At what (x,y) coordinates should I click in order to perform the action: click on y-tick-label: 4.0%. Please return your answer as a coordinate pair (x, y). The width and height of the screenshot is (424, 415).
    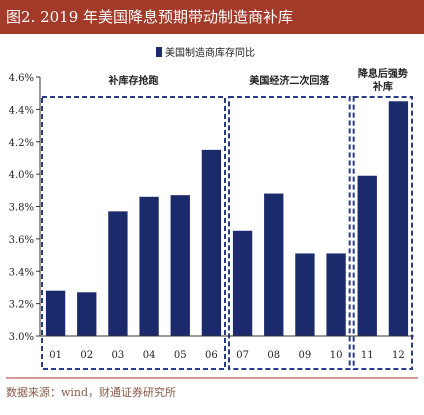
    Looking at the image, I should click on (21, 175).